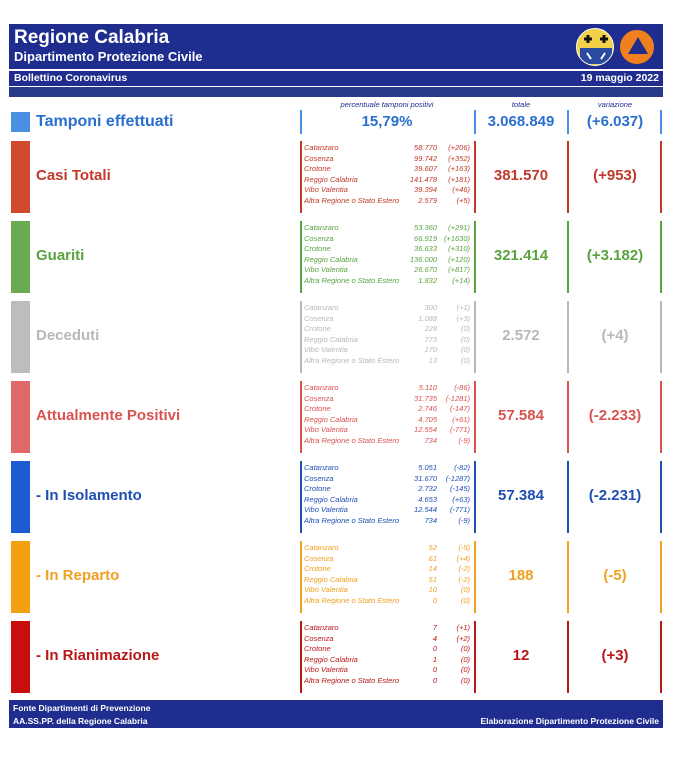 The height and width of the screenshot is (780, 689). Describe the element at coordinates (389, 350) in the screenshot. I see `province-row: Vibo Valentia 170 (0)` at that location.